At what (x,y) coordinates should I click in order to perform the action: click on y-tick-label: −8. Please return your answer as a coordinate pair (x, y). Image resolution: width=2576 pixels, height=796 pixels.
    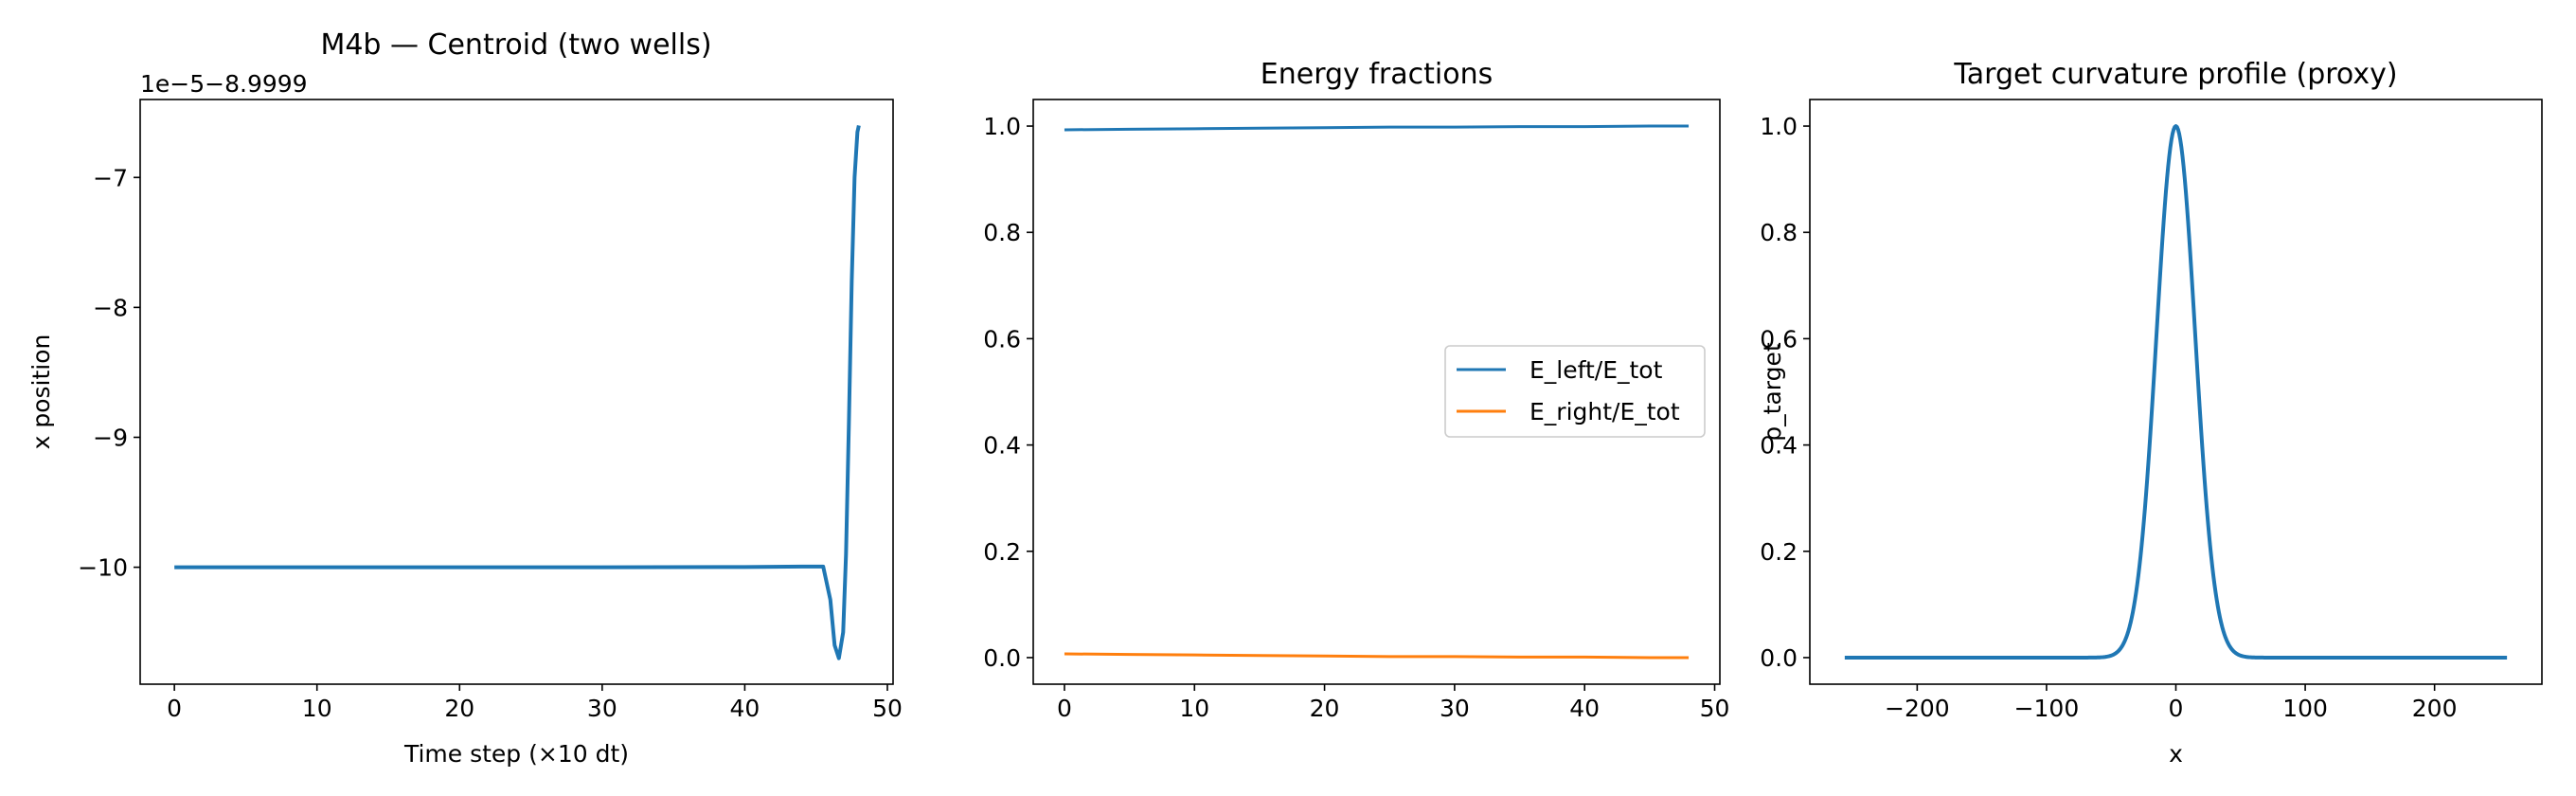
    Looking at the image, I should click on (110, 307).